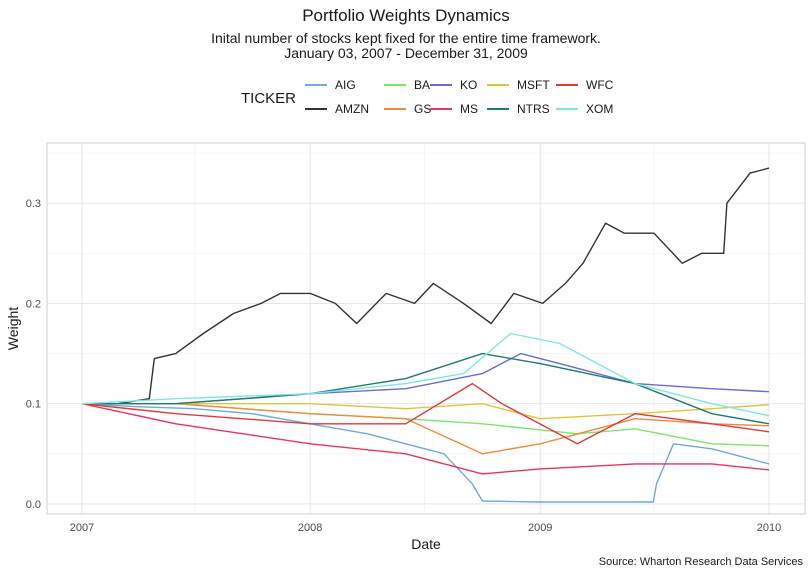  What do you see at coordinates (352, 109) in the screenshot?
I see `legend-label: AMZN` at bounding box center [352, 109].